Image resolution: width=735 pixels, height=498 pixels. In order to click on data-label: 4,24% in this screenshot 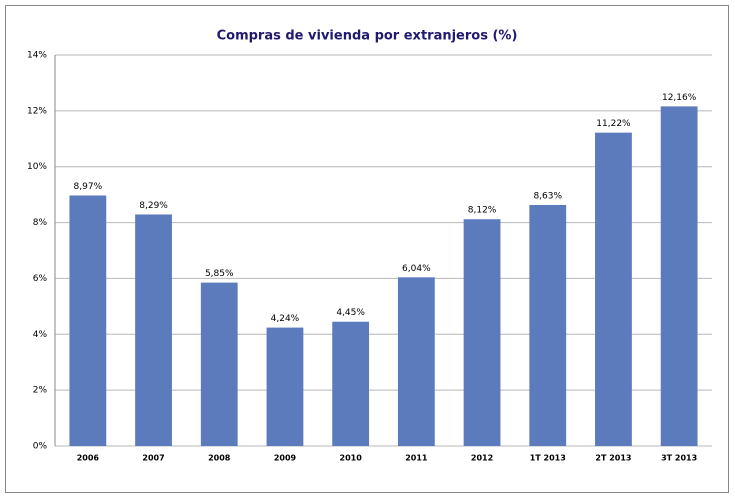, I will do `click(285, 319)`.